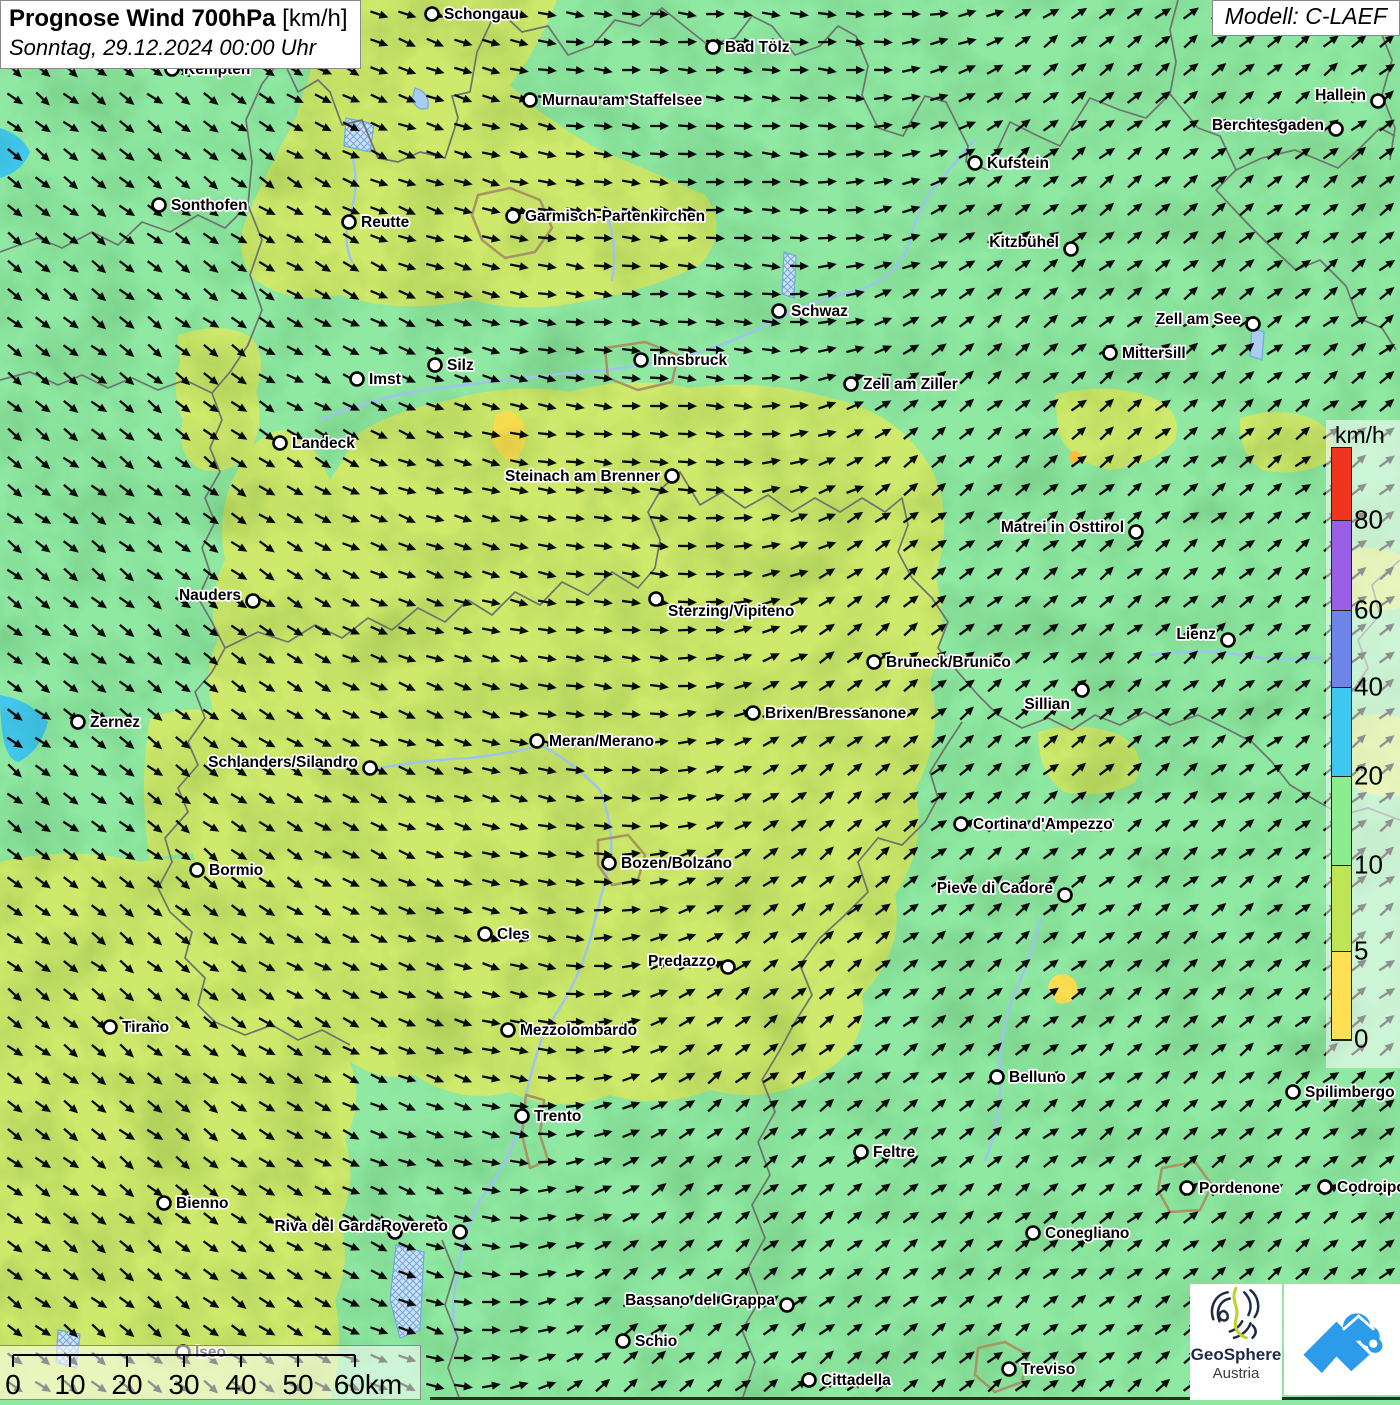  I want to click on scale-tick-label: 30, so click(183, 1384).